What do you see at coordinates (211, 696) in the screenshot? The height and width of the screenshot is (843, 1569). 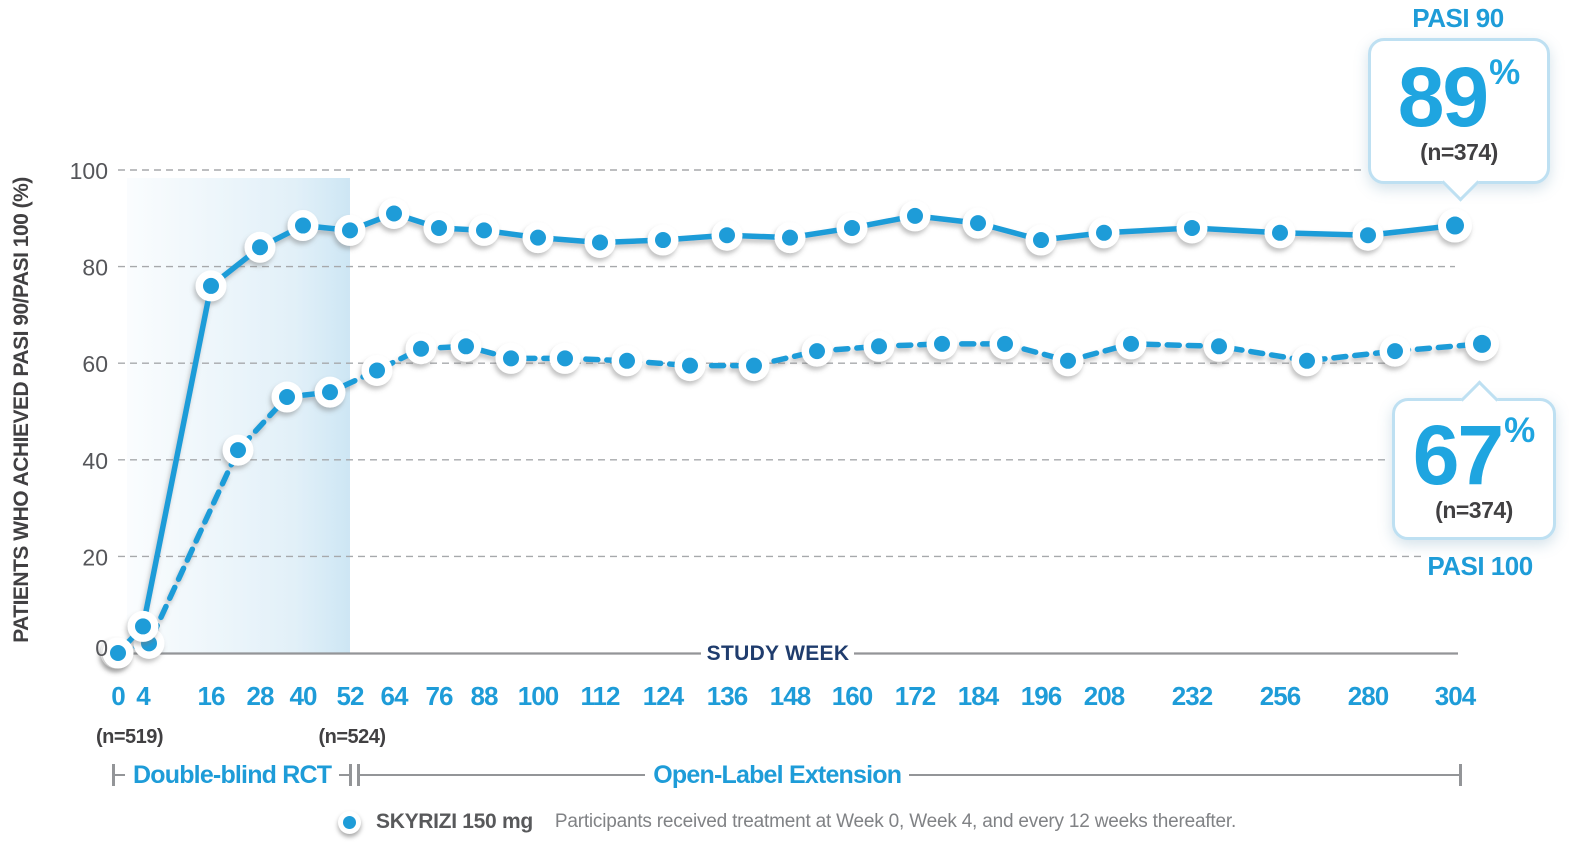 I see `x-tick-label-16: 16` at bounding box center [211, 696].